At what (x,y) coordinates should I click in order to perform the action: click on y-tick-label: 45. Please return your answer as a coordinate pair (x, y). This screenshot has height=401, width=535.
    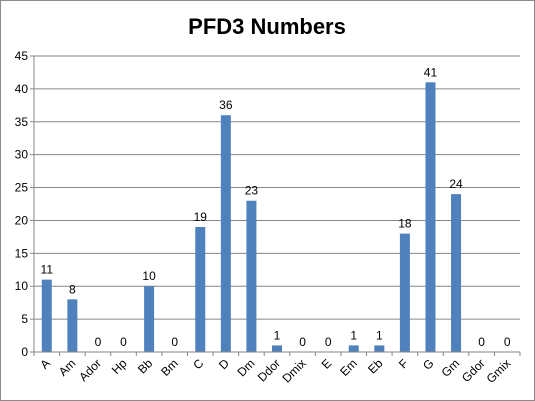
    Looking at the image, I should click on (22, 56).